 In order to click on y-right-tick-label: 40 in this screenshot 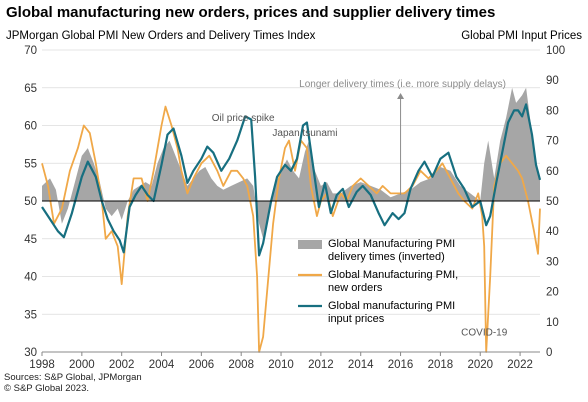, I will do `click(552, 232)`.